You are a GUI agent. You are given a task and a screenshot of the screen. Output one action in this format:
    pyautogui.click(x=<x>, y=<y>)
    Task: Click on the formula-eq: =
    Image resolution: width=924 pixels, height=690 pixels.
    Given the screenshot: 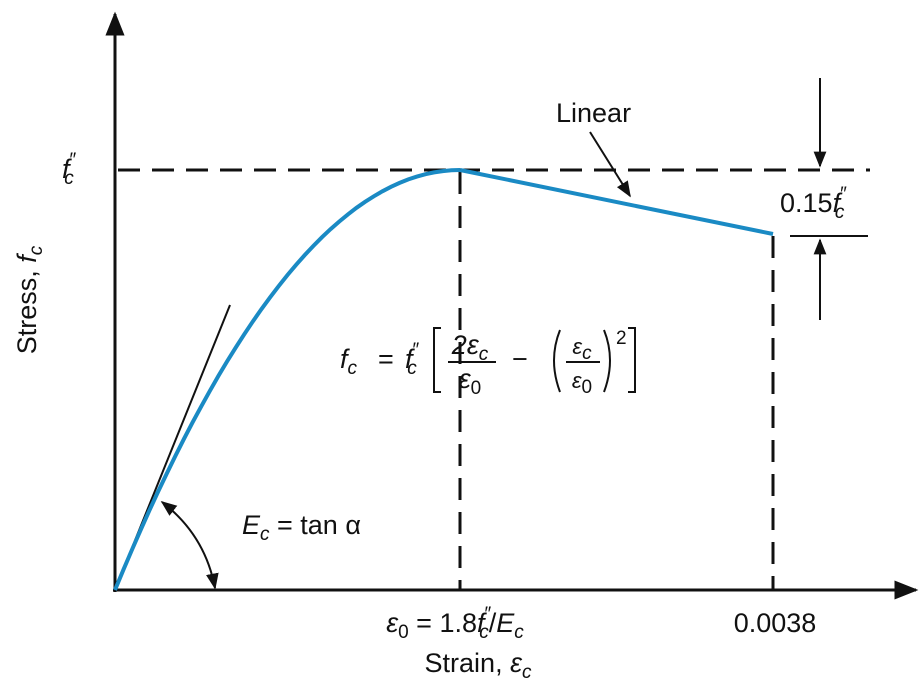 What is the action you would take?
    pyautogui.click(x=386, y=359)
    